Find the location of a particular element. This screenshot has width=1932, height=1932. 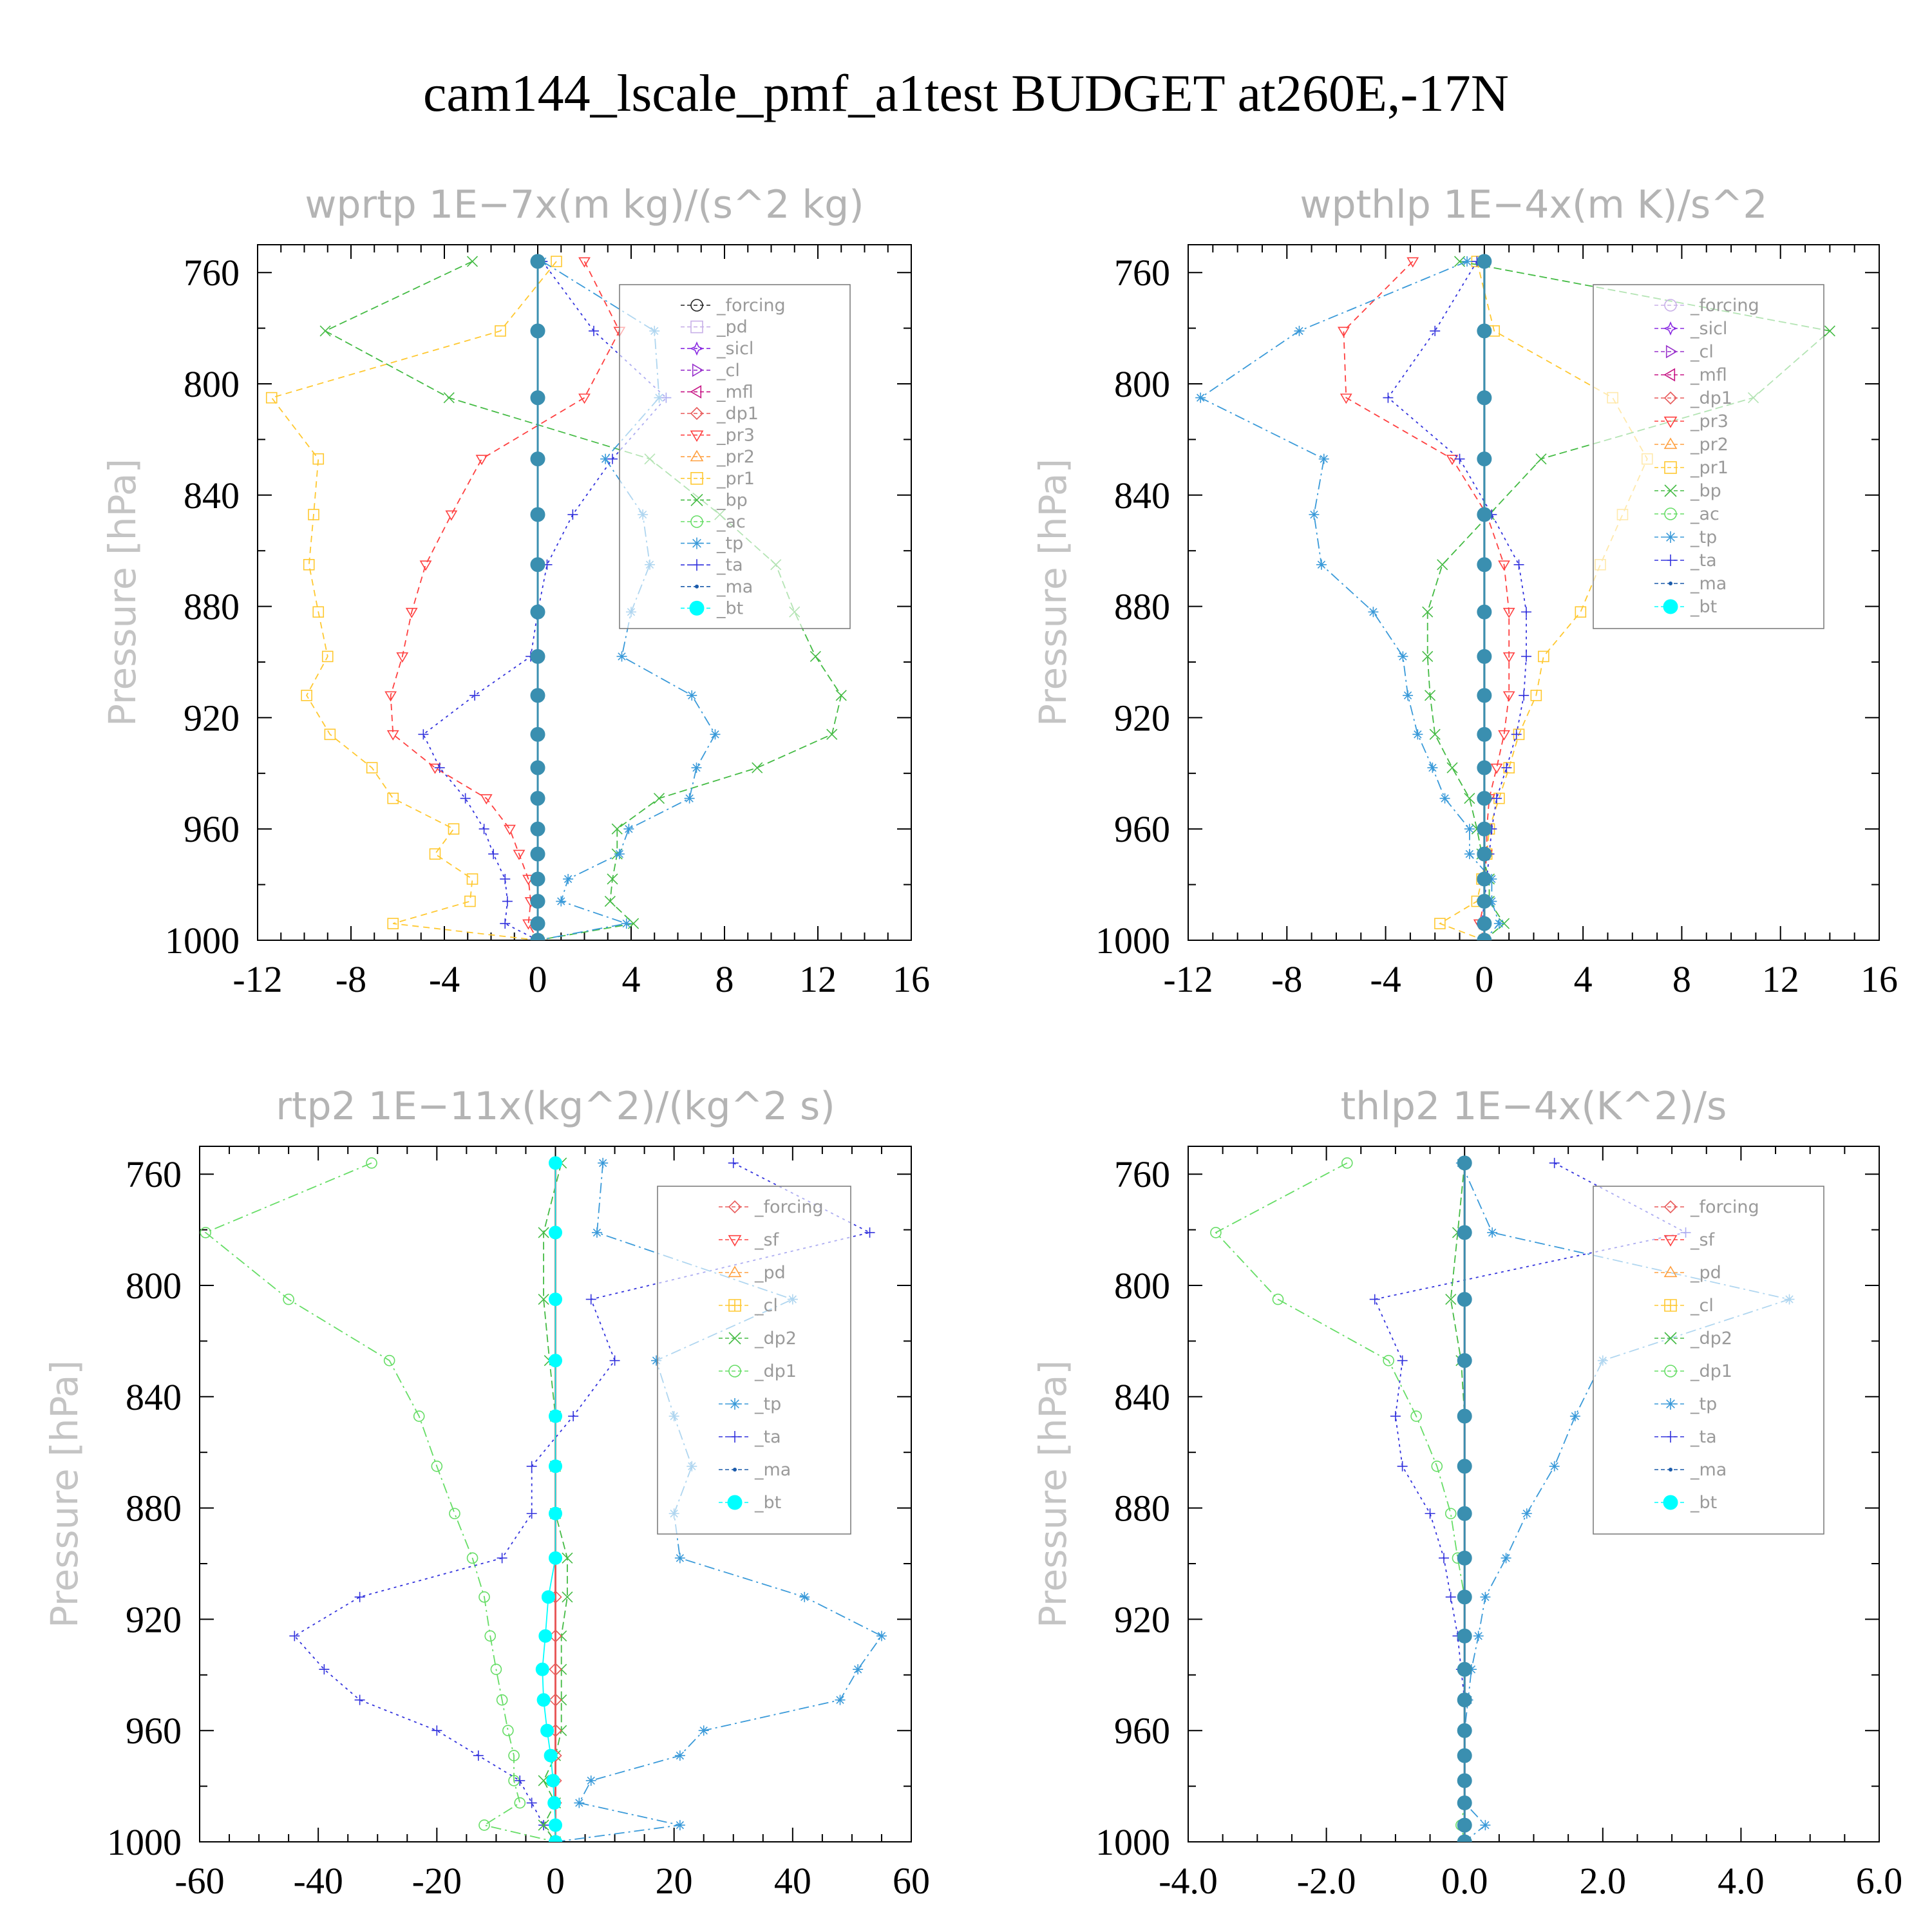

legend-entry: _cl is located at coordinates (1684, 352).